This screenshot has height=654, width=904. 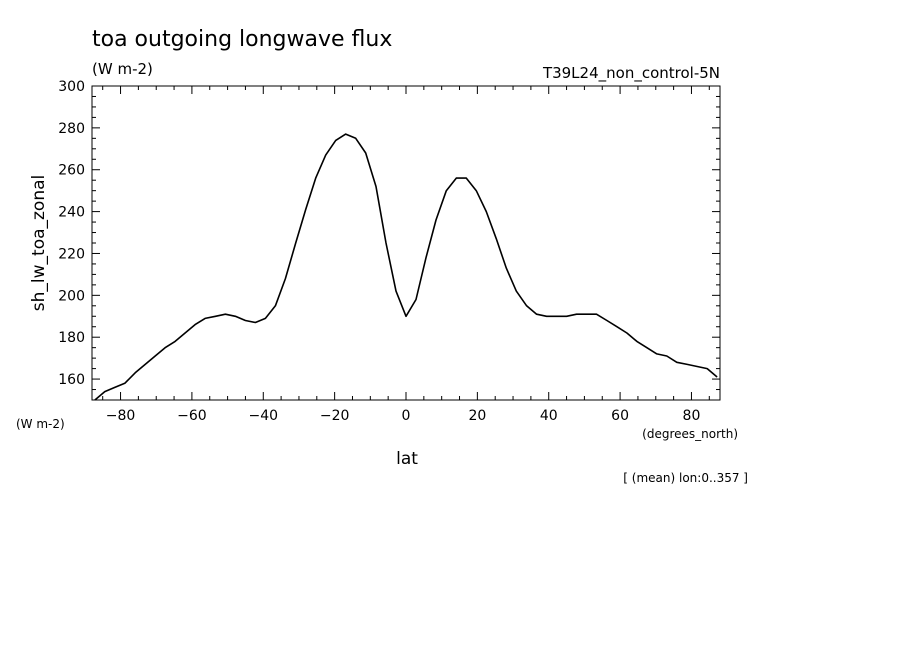 I want to click on x-tick-label: −60, so click(x=192, y=416).